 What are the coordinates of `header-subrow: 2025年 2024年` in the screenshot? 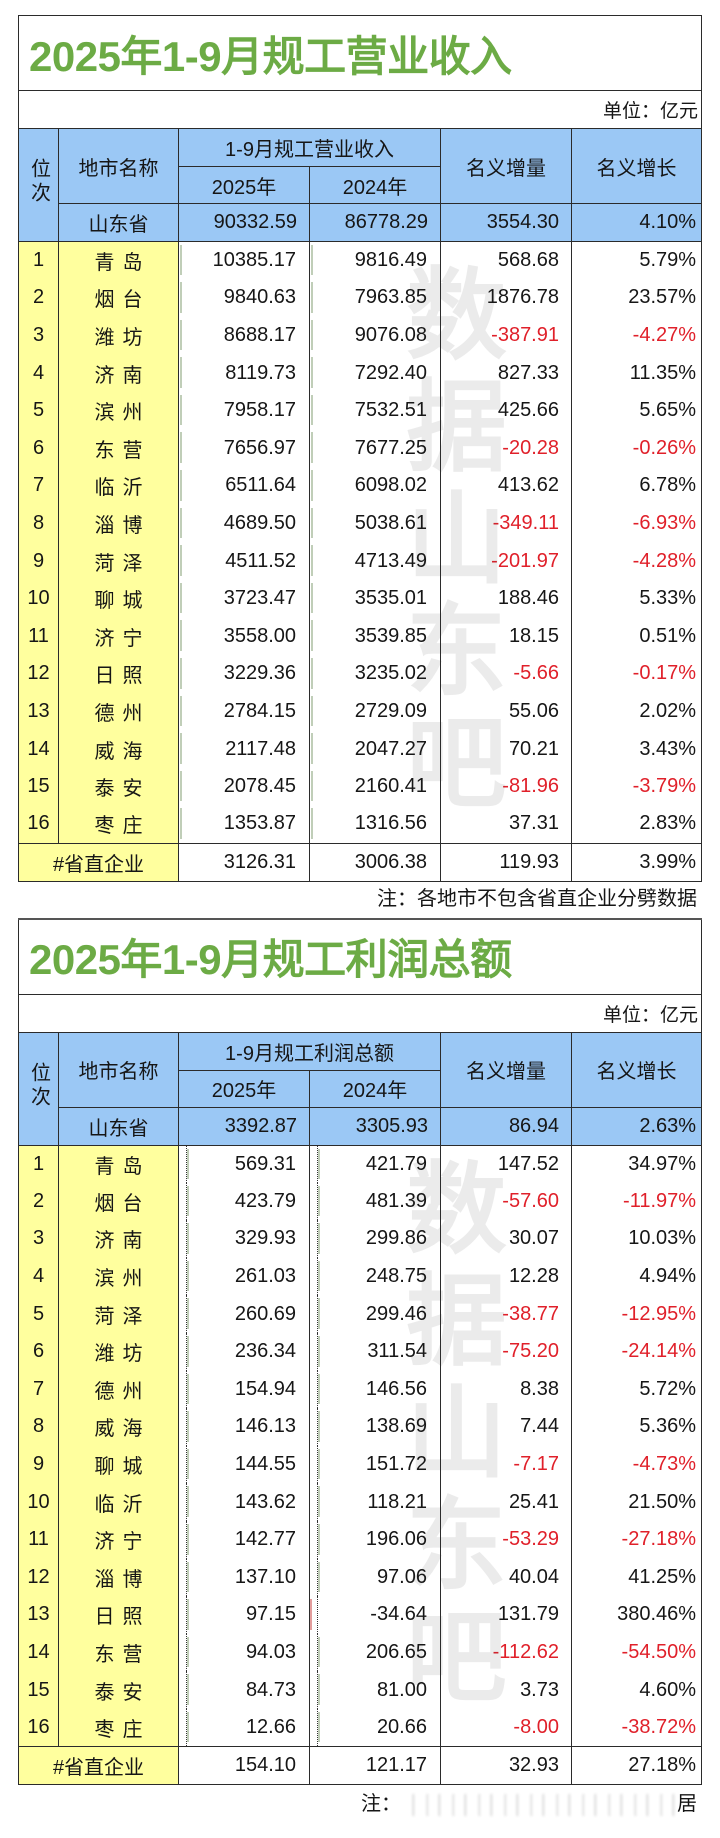 It's located at (360, 185).